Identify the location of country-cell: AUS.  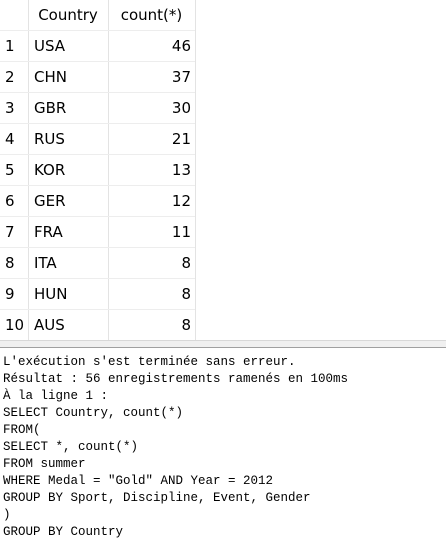
(49, 325).